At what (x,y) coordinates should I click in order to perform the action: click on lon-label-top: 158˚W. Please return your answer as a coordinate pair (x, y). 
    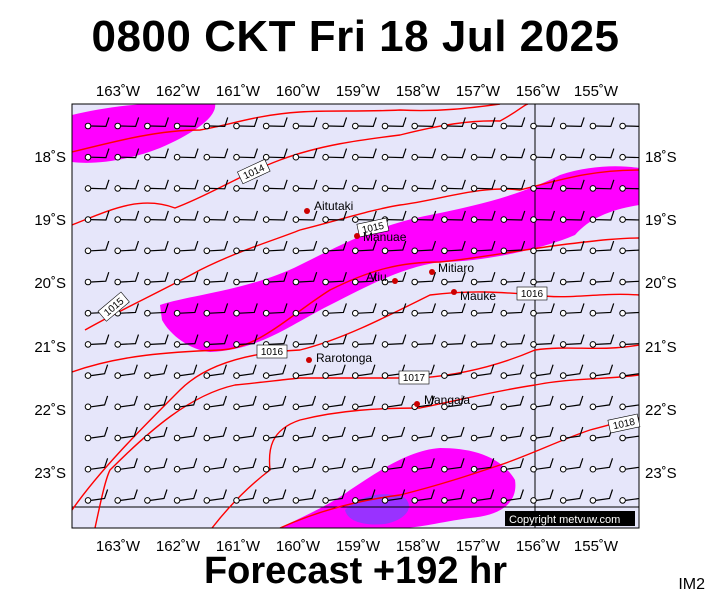
    Looking at the image, I should click on (418, 91).